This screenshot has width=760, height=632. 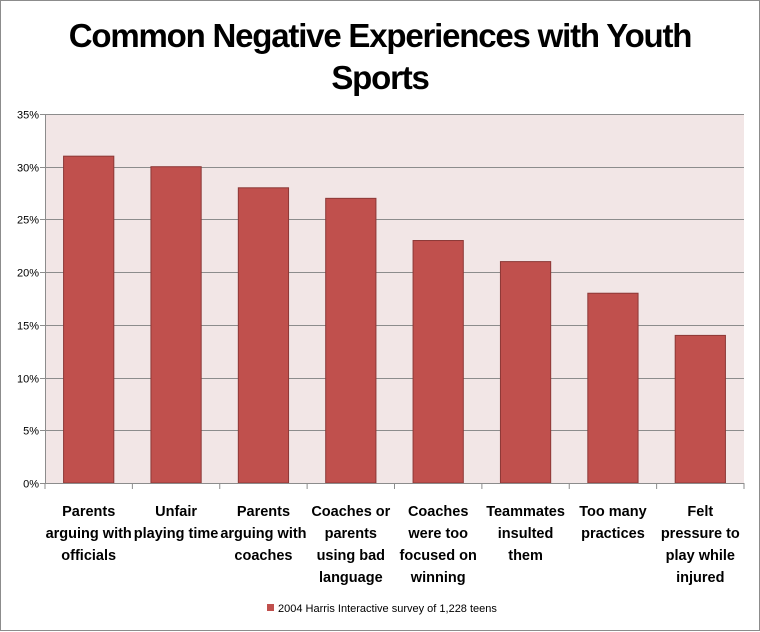 What do you see at coordinates (380, 35) in the screenshot?
I see `chart-title-line-1: Common Negative Experiences with Youth` at bounding box center [380, 35].